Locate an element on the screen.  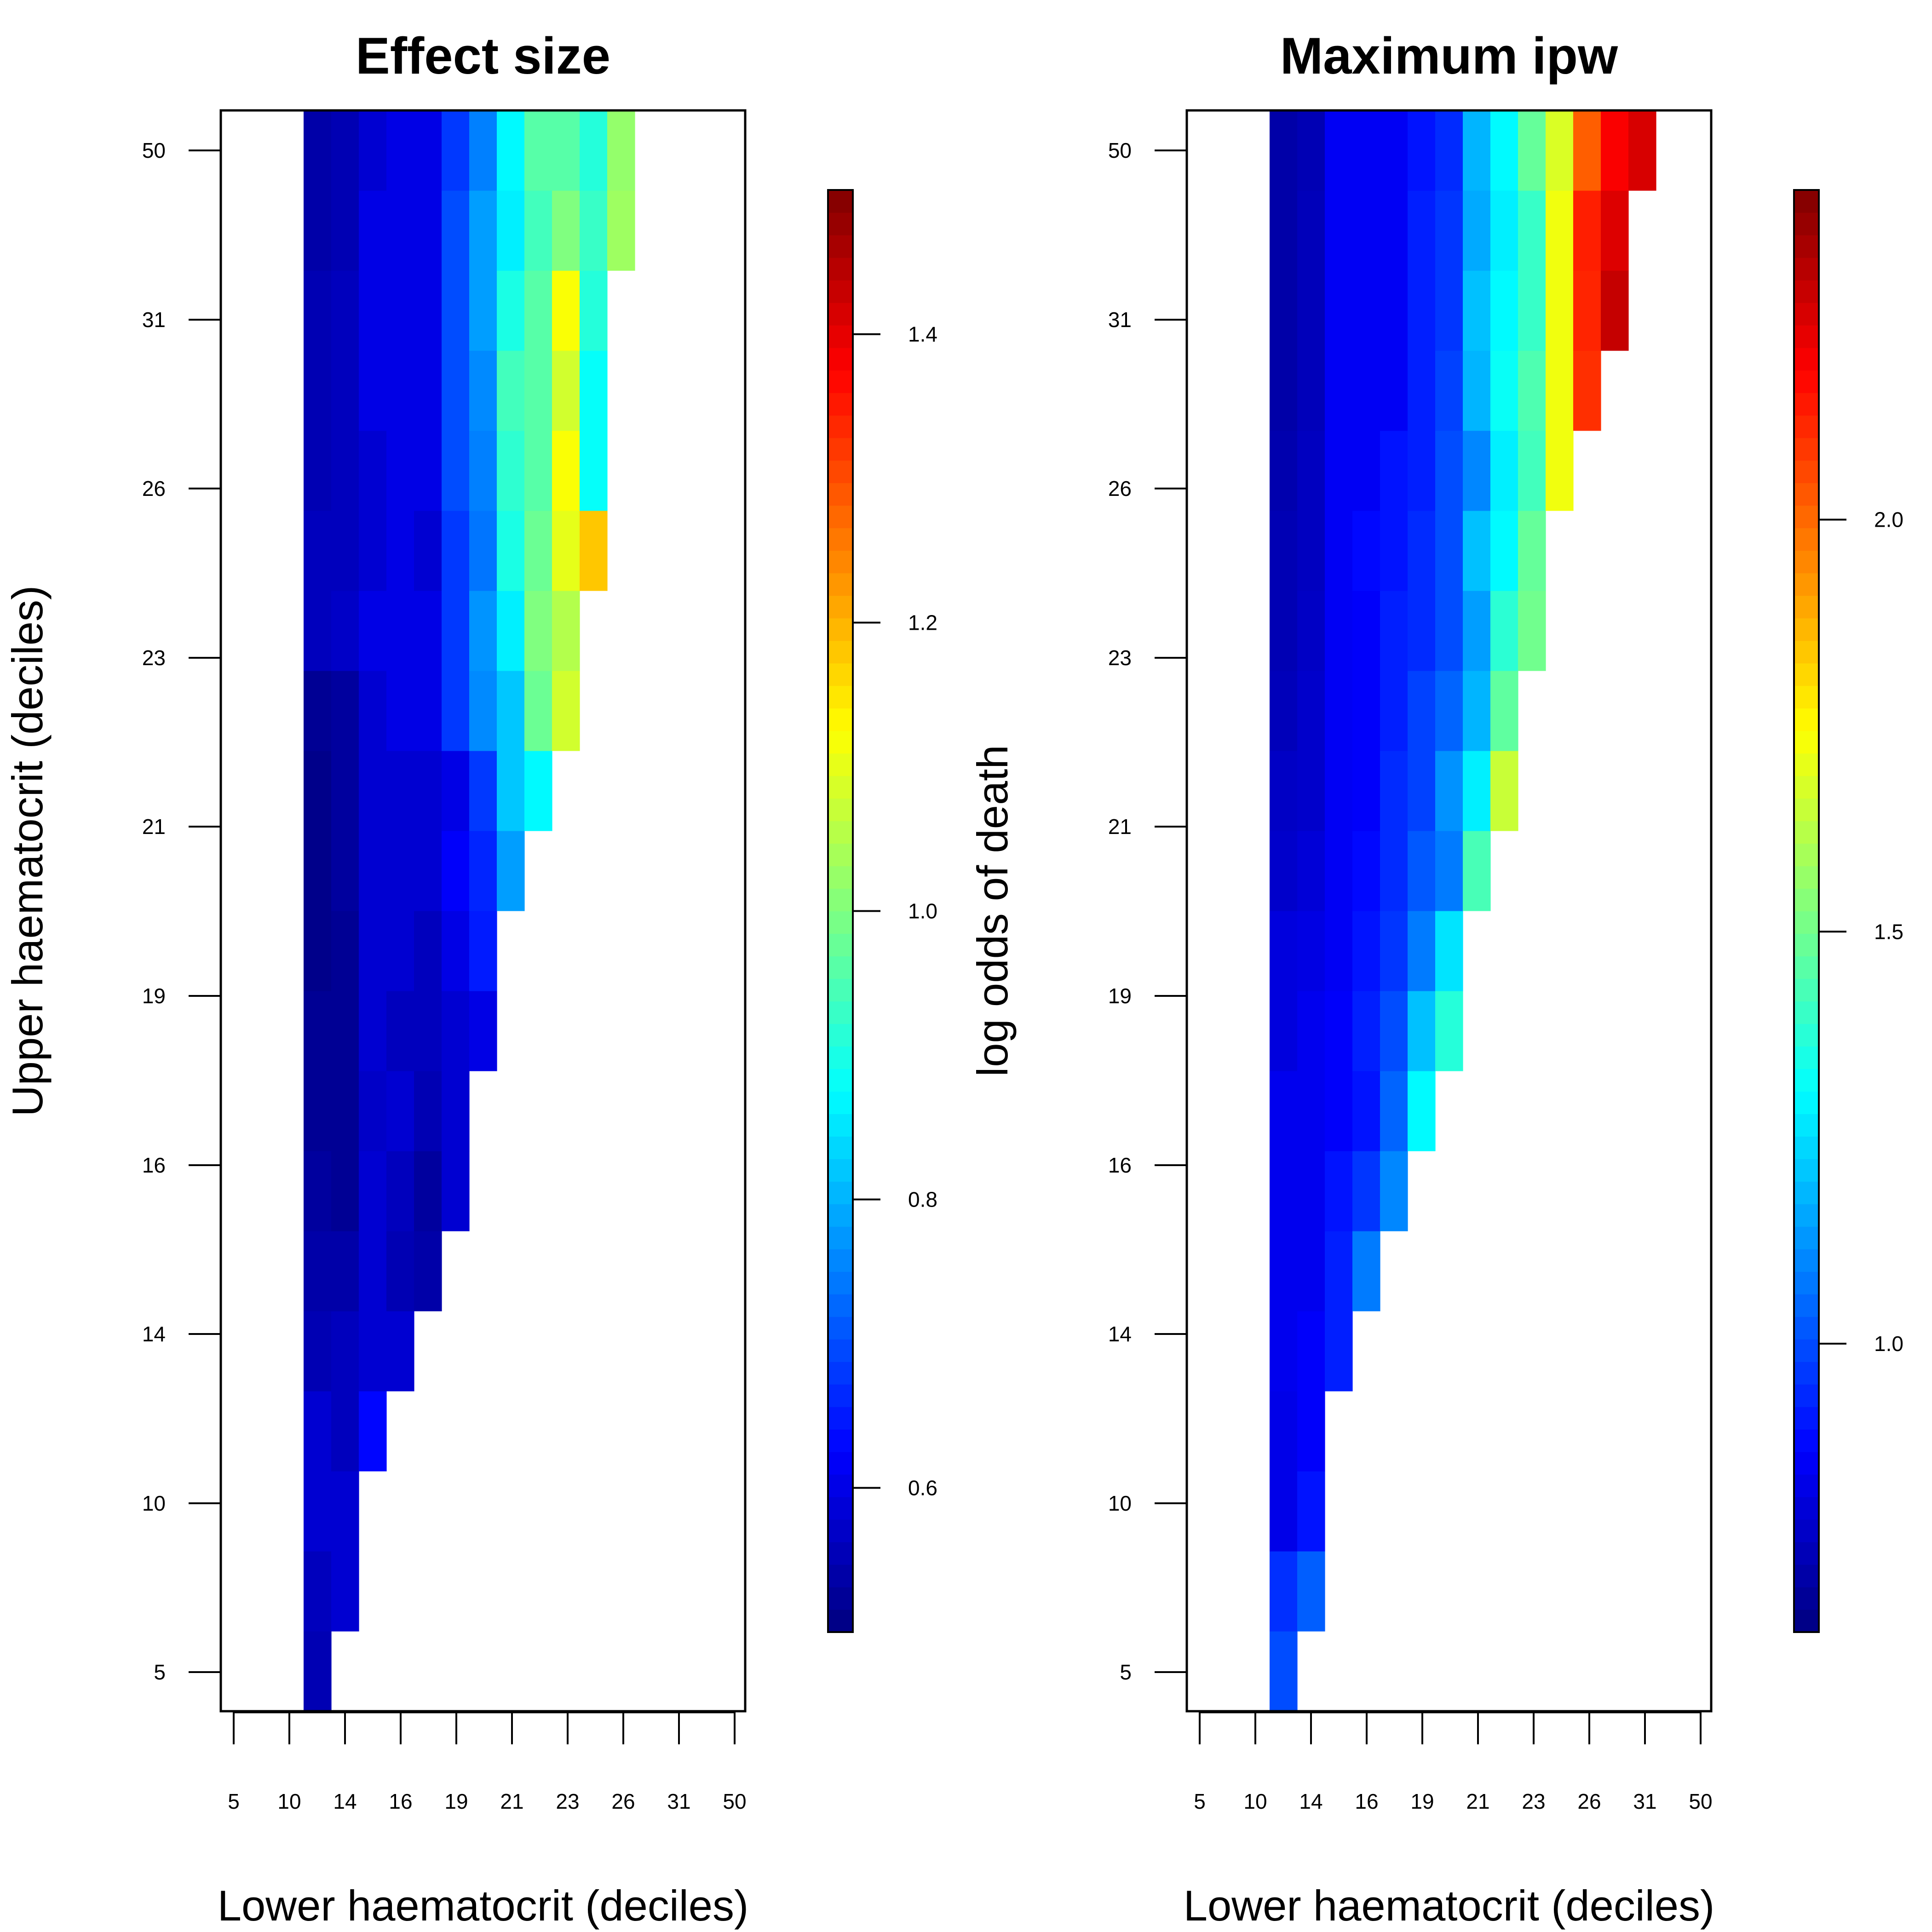
colorbar-tick-label: 0.6 is located at coordinates (922, 1488).